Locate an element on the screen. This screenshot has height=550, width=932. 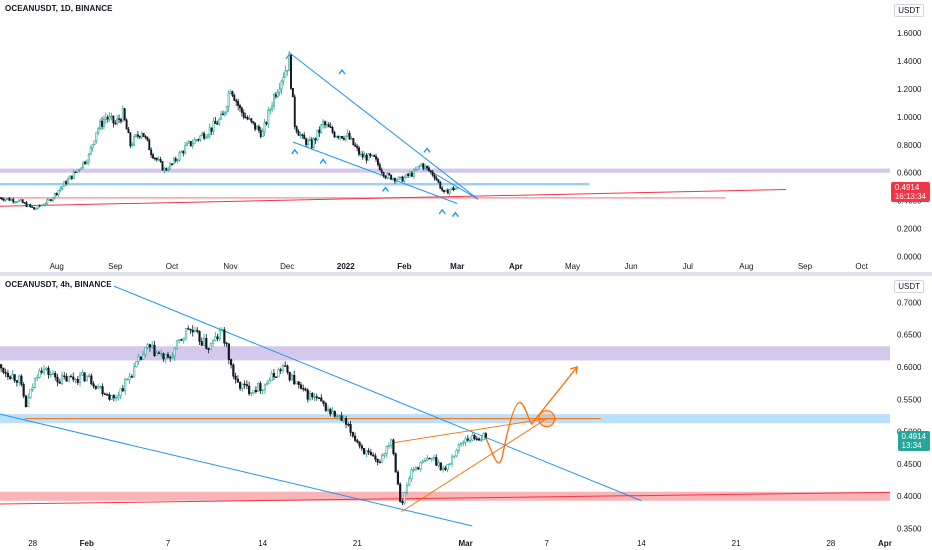
x-tick-label: Aug is located at coordinates (746, 266).